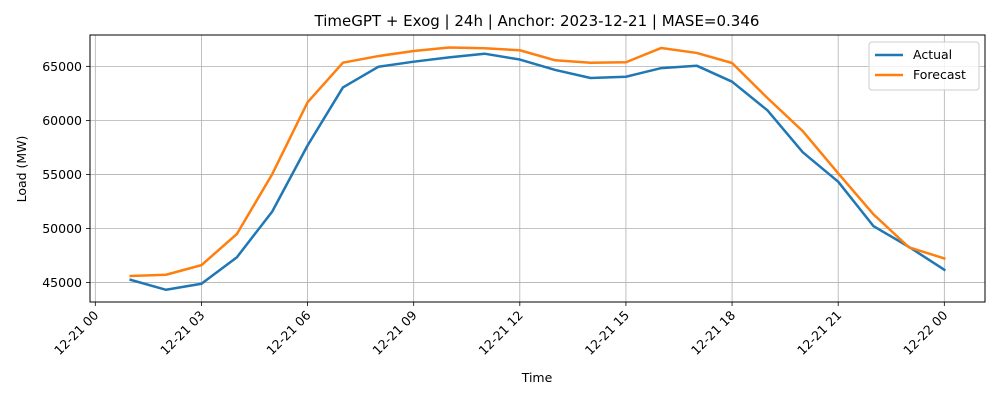 Image resolution: width=1000 pixels, height=404 pixels. I want to click on y-tick-label: 60000, so click(62, 120).